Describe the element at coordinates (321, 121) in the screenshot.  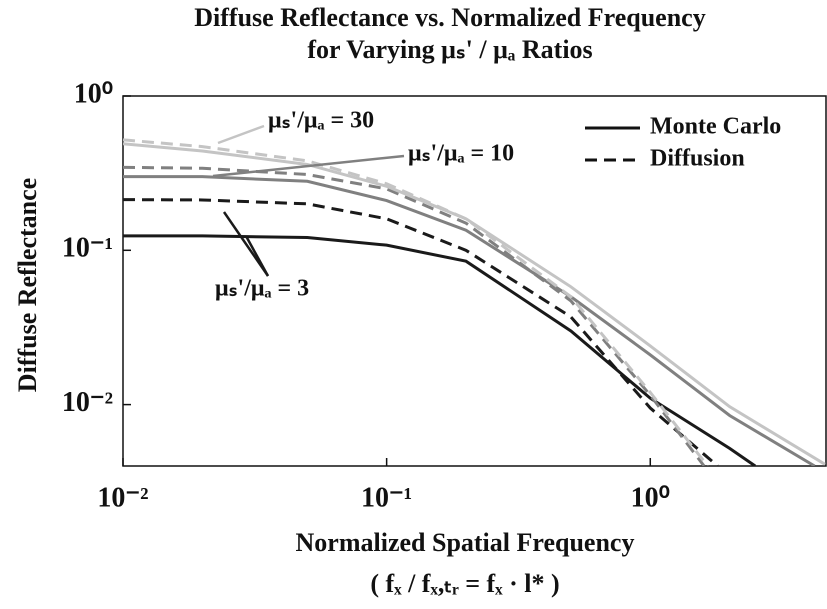
I see `annotation: μₛ'/μₐ = 30` at that location.